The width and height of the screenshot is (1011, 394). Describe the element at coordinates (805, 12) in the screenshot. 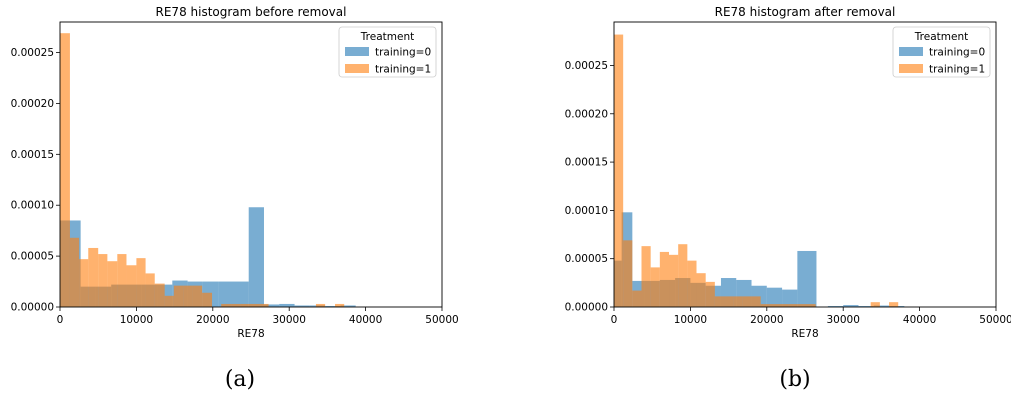

I see `chart-title: RE78 histogram after removal` at that location.